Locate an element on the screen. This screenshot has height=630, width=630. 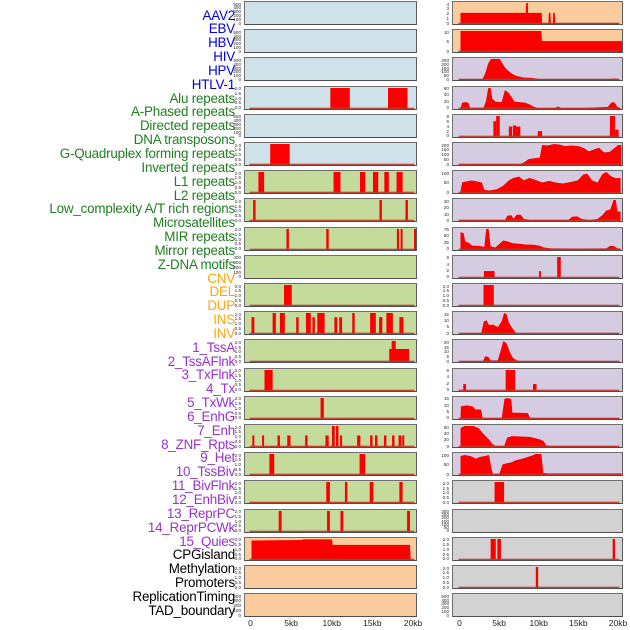
x-axis-label-right: 0 is located at coordinates (459, 623).